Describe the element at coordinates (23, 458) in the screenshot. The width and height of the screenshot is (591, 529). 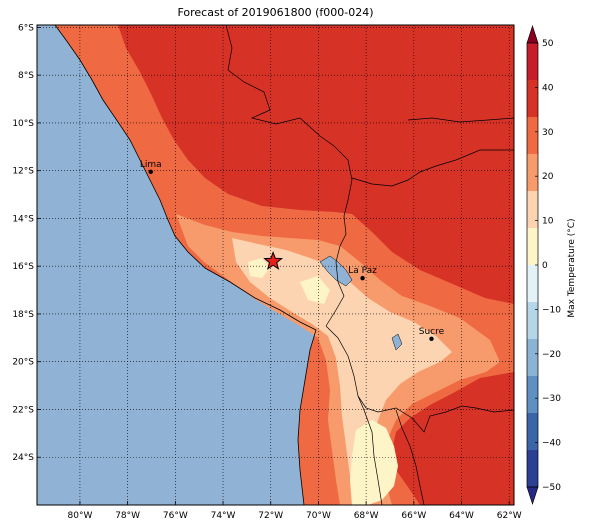
I see `lat-tick-label: 24°S` at that location.